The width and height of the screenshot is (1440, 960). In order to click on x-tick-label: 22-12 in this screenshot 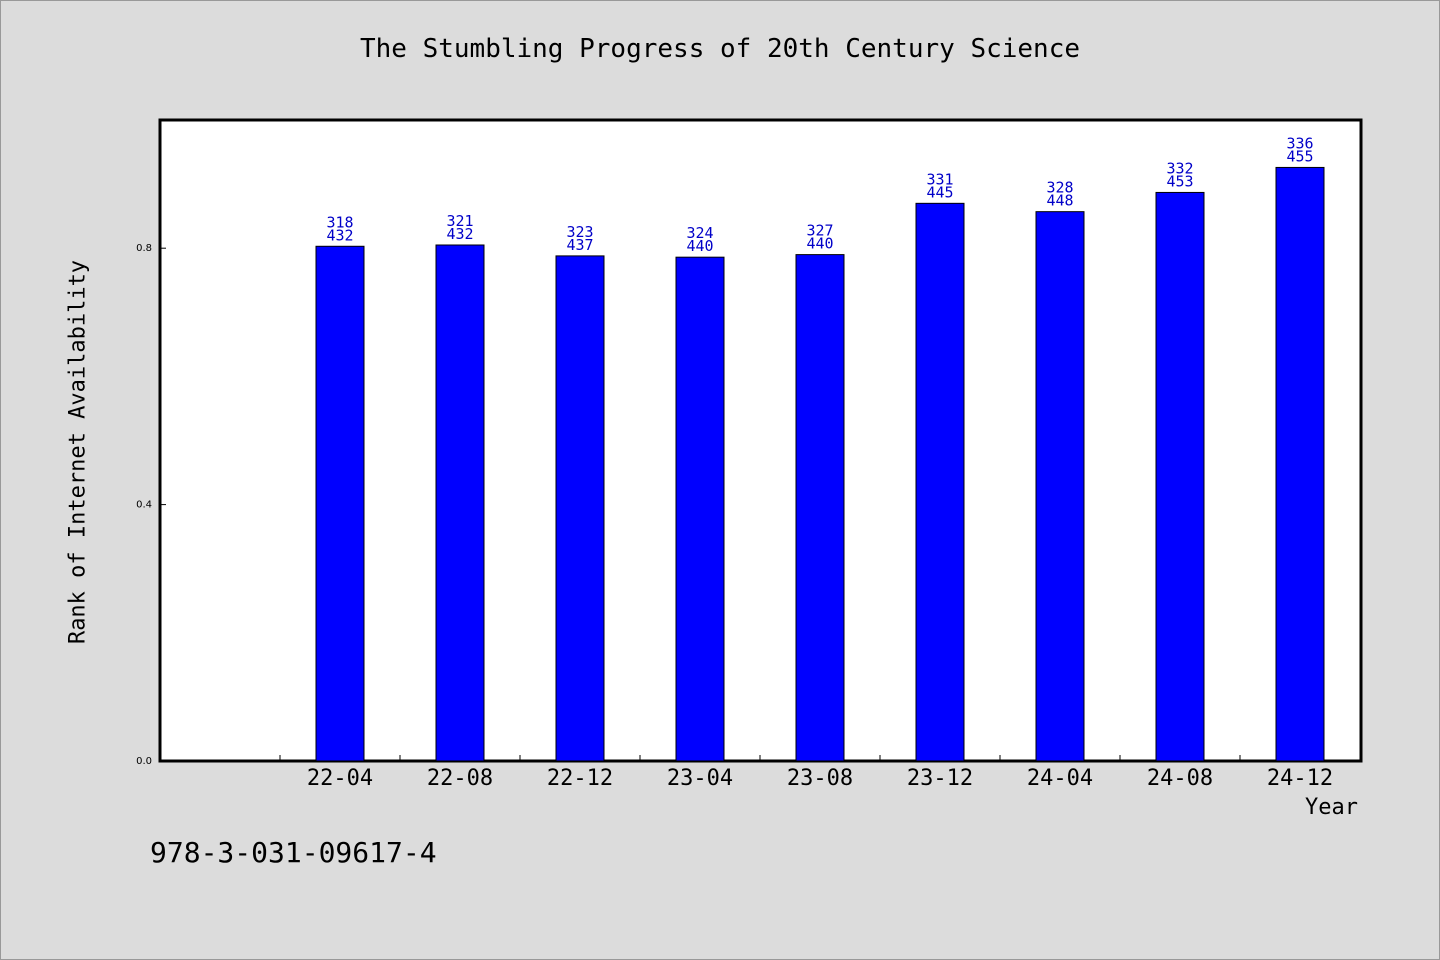, I will do `click(580, 778)`.